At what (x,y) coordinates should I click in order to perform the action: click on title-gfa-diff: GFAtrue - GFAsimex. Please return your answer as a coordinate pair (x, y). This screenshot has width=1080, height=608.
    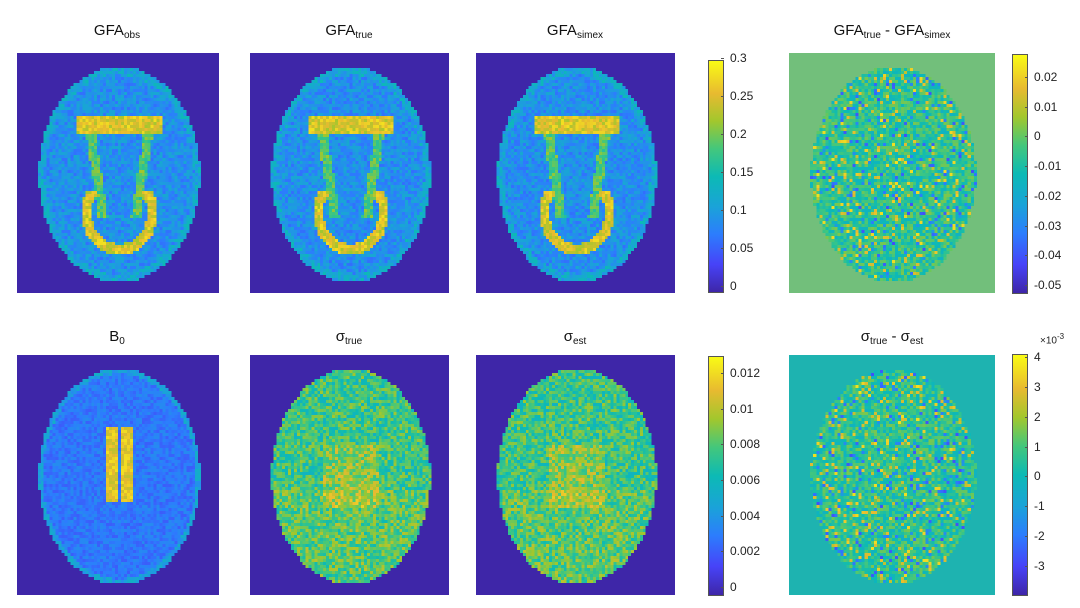
    Looking at the image, I should click on (892, 31).